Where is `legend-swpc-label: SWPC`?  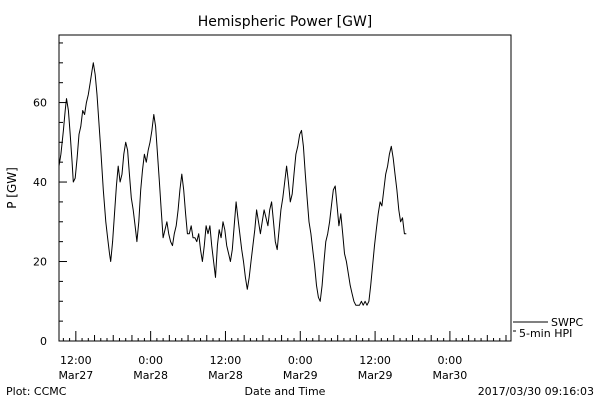
legend-swpc-label: SWPC is located at coordinates (567, 322).